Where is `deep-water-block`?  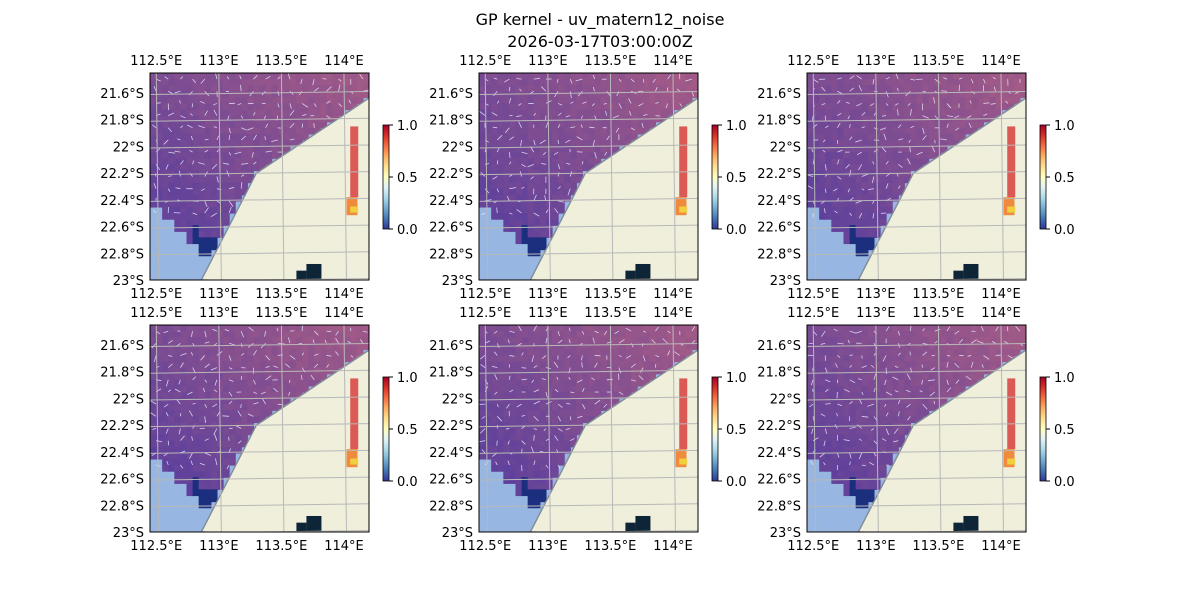
deep-water-block is located at coordinates (630, 275).